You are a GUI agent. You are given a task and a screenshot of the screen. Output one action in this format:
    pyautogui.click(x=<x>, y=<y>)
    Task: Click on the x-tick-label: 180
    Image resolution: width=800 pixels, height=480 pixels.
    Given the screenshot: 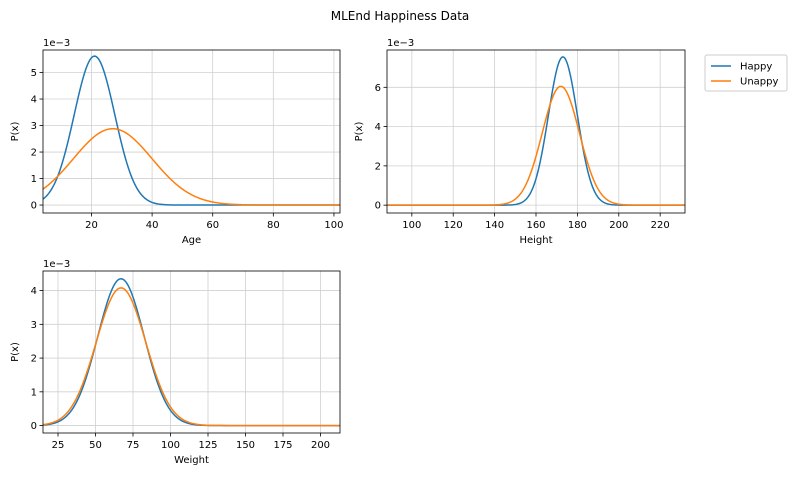 What is the action you would take?
    pyautogui.click(x=577, y=225)
    